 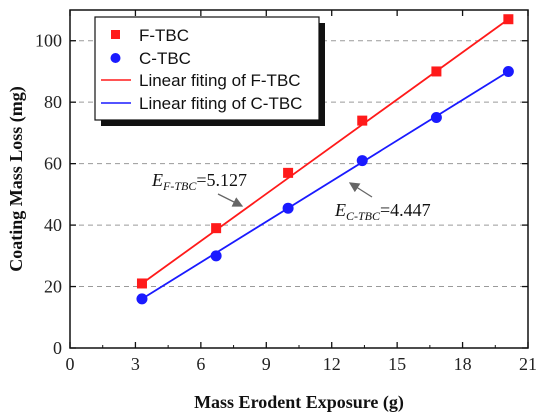 What do you see at coordinates (164, 35) in the screenshot?
I see `legend-label-f-tbc: F-TBC` at bounding box center [164, 35].